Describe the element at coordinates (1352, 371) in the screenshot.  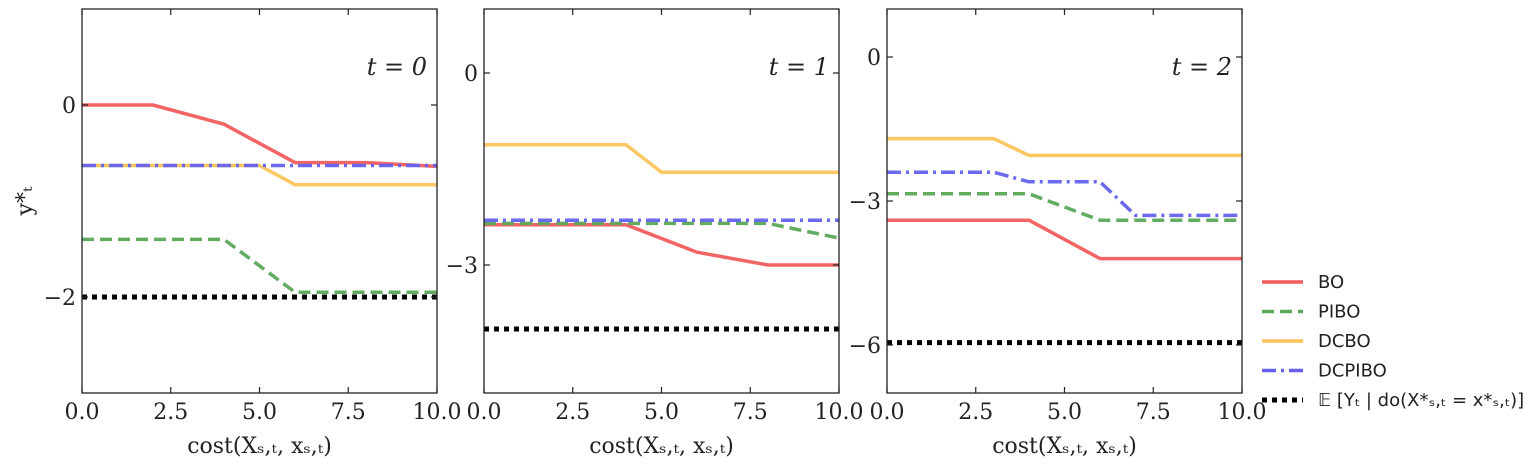
I see `legend-label-dcpibo: DCPIBO` at that location.